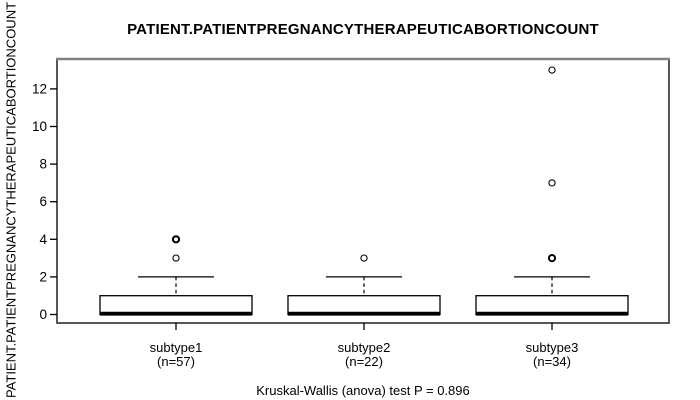  What do you see at coordinates (43, 239) in the screenshot?
I see `y-tick-label: 4` at bounding box center [43, 239].